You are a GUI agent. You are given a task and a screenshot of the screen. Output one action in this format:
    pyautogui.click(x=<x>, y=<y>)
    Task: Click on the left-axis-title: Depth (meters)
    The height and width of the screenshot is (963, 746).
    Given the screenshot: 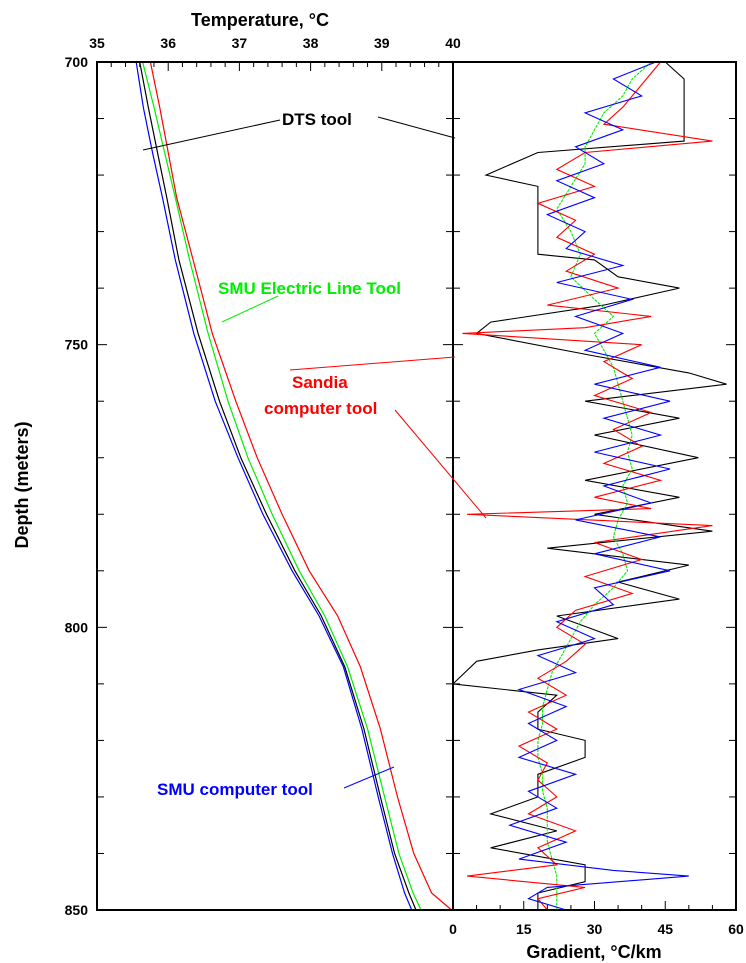 What is the action you would take?
    pyautogui.click(x=22, y=484)
    